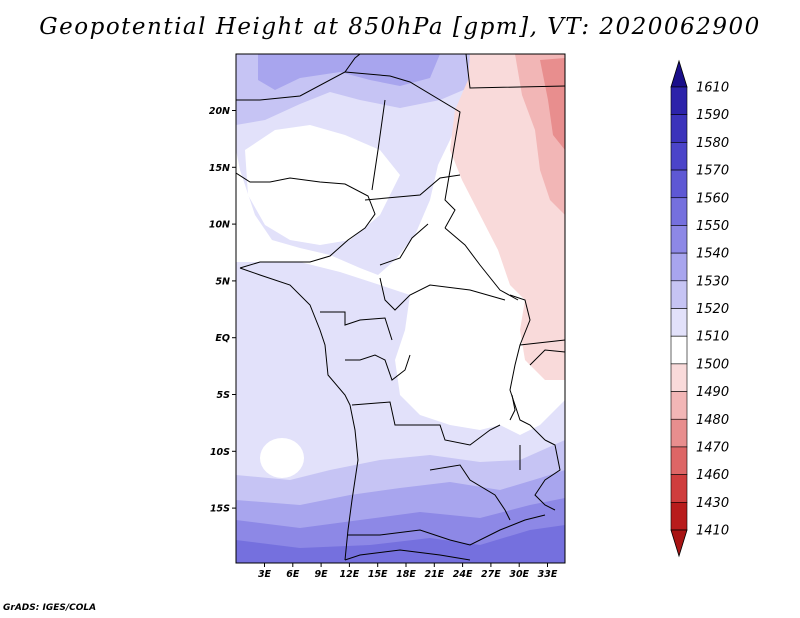  I want to click on lon-tick-label: 33E, so click(548, 574).